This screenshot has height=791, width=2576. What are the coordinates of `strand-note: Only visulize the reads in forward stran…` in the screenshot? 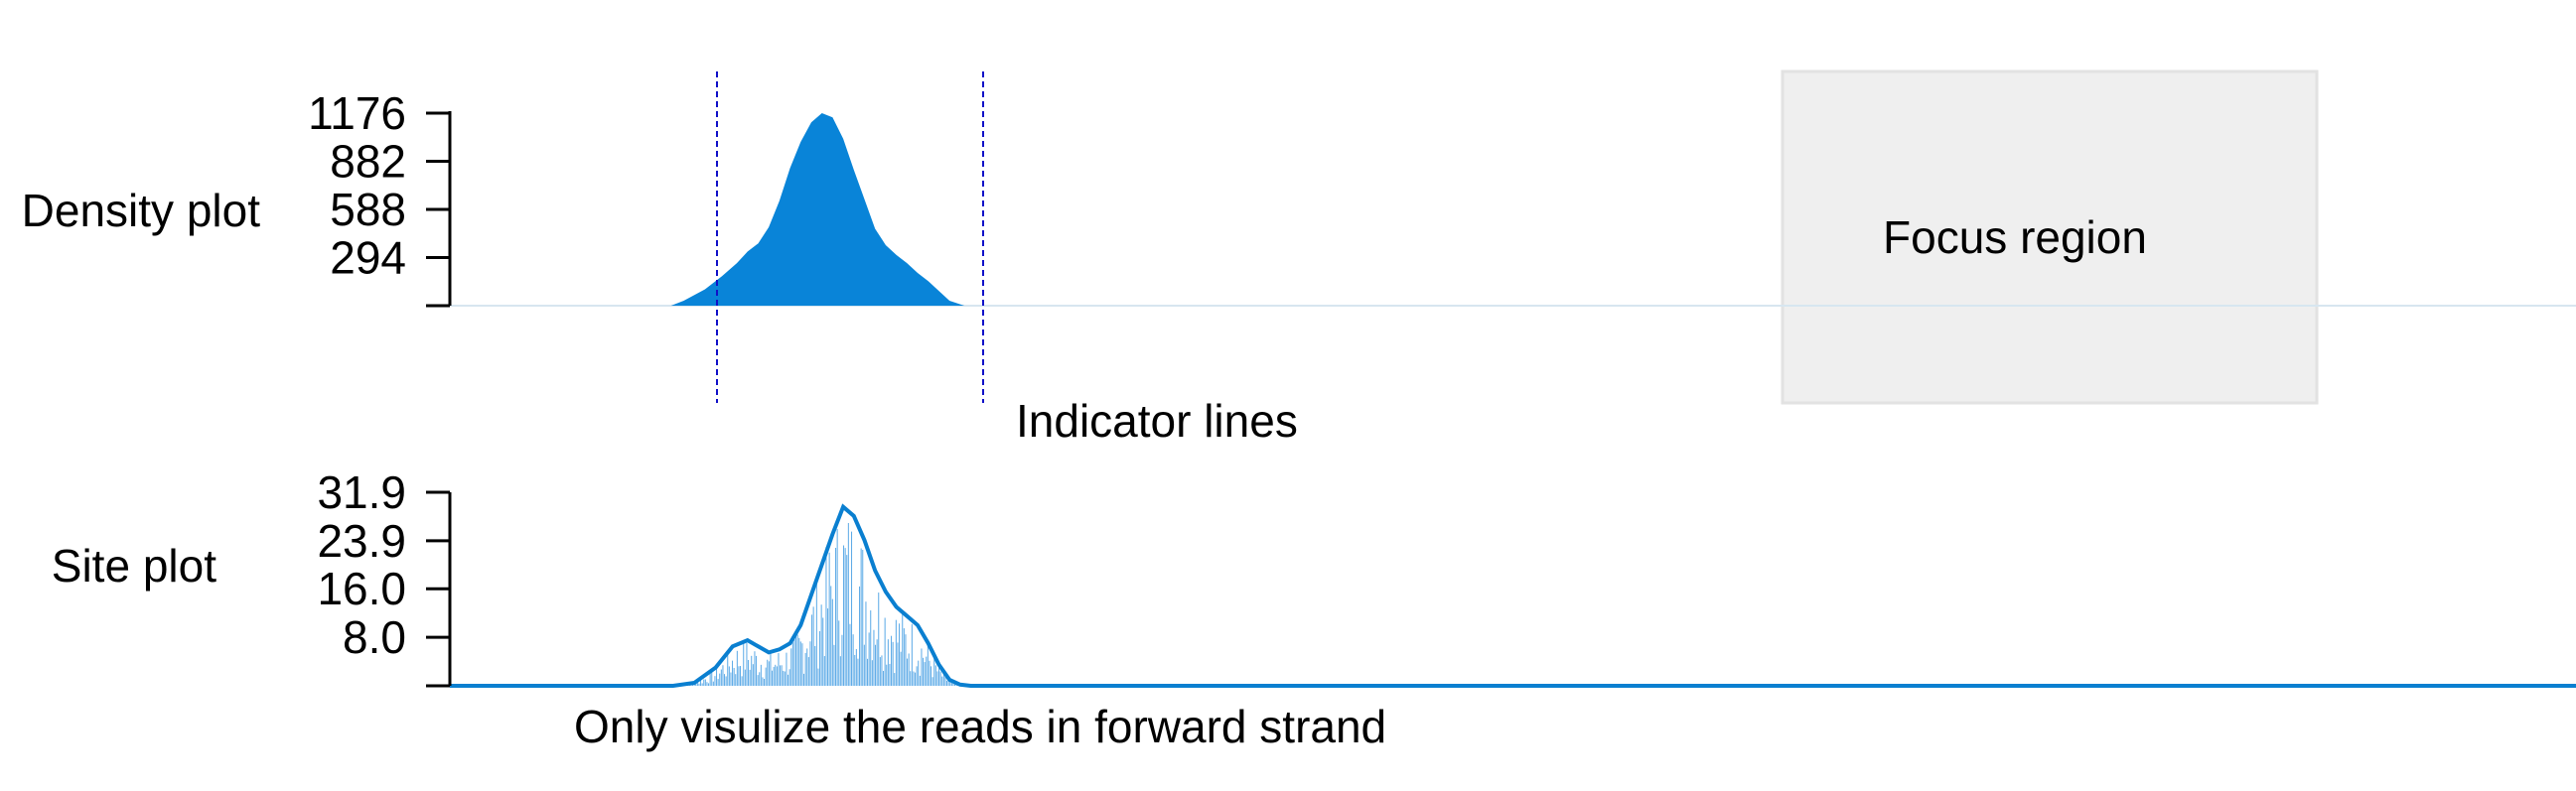 It's located at (980, 726).